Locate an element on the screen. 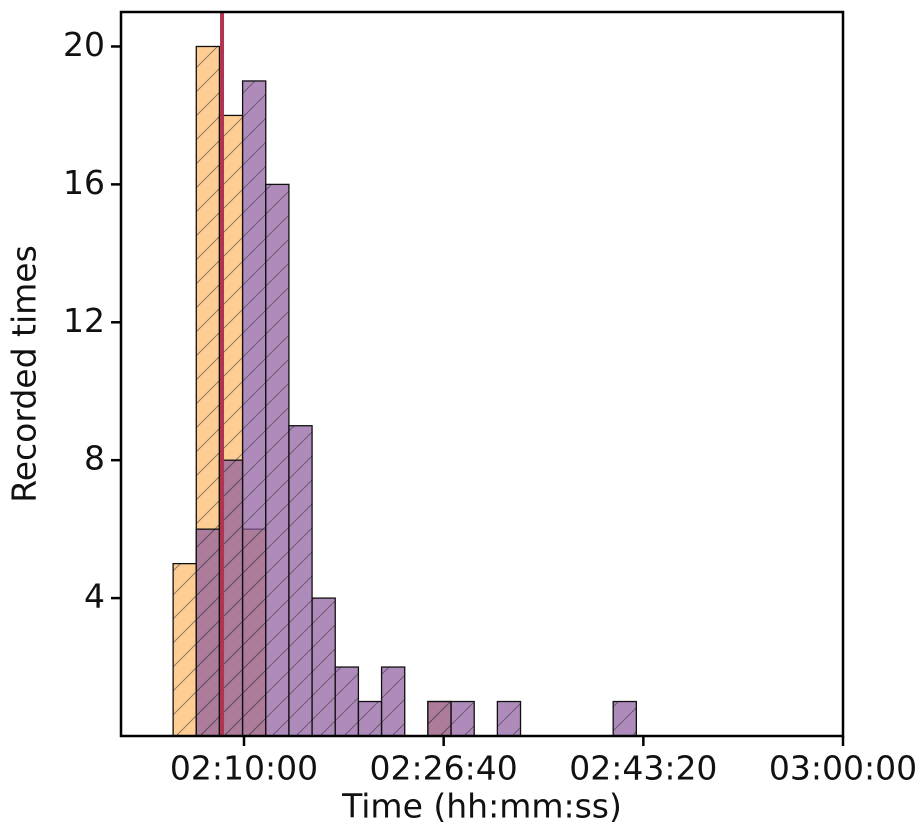 The width and height of the screenshot is (921, 825). x-tick-label: 02:10:00 is located at coordinates (244, 768).